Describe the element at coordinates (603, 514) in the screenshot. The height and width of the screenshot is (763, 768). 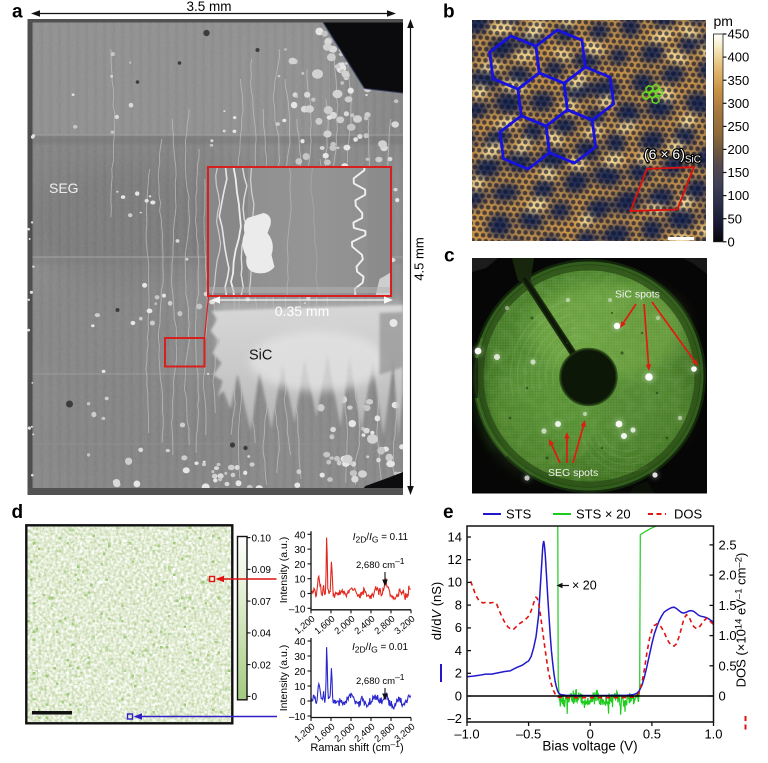
I see `svg-text: STS × 20` at that location.